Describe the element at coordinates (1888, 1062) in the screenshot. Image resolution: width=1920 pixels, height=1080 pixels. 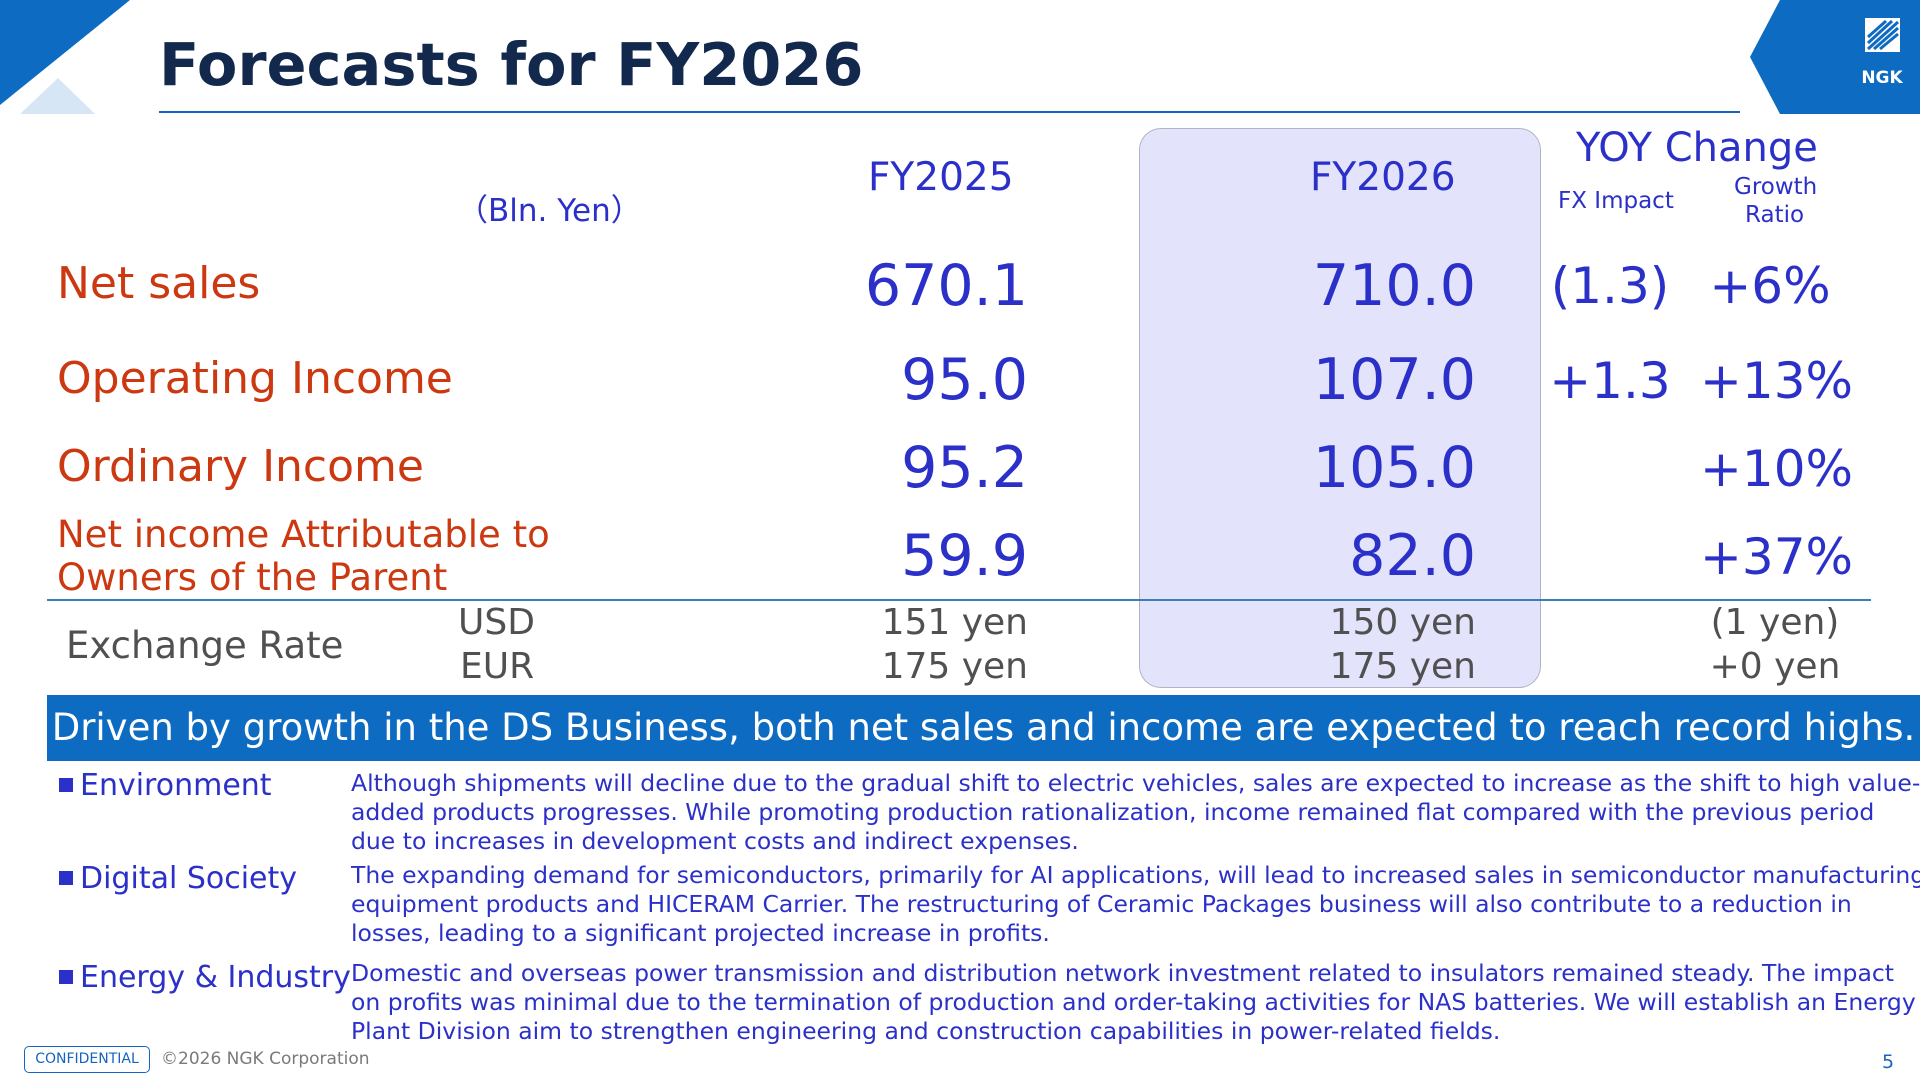
I see `page-number: 5` at that location.